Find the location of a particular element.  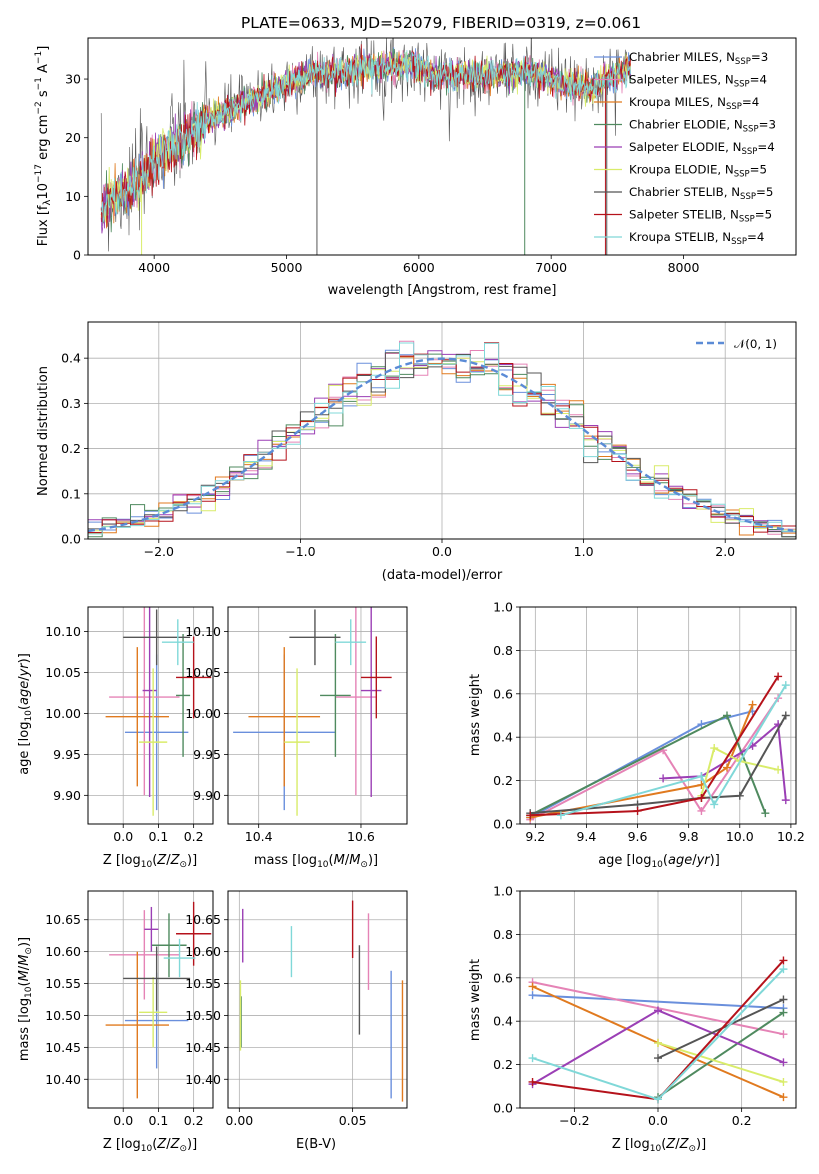

x-tick-label: 6000 is located at coordinates (419, 267).